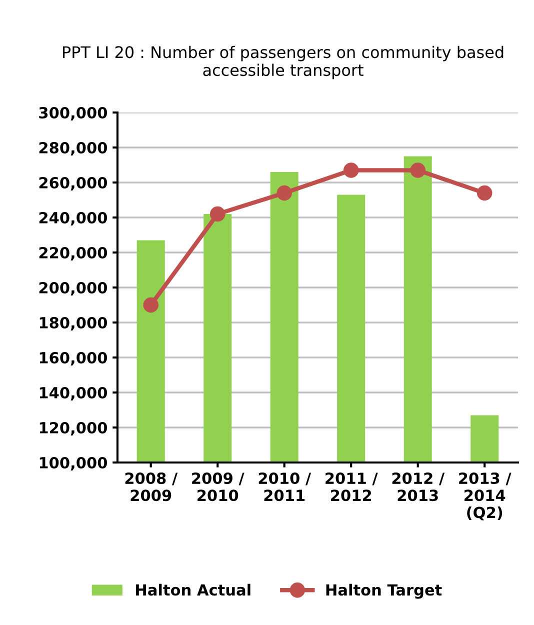 This screenshot has width=534, height=625. I want to click on y-tick-label: 300,000, so click(73, 113).